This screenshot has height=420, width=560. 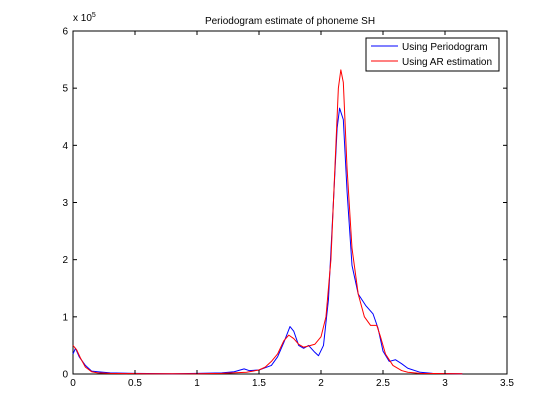 What do you see at coordinates (447, 62) in the screenshot?
I see `legend-label-ar: Using AR estimation` at bounding box center [447, 62].